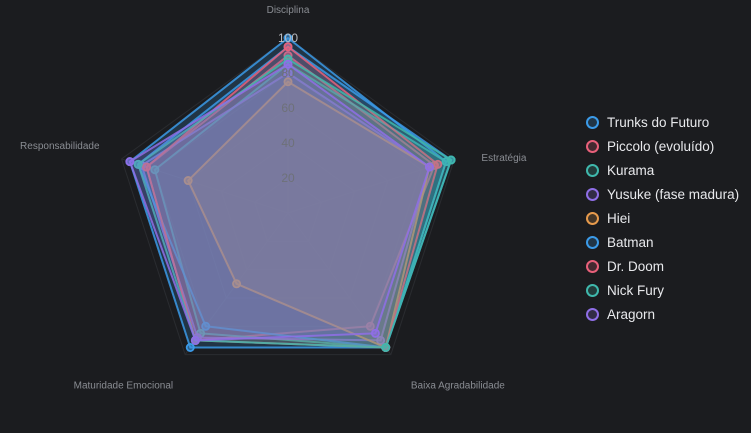  What do you see at coordinates (60, 146) in the screenshot?
I see `axis-label: Responsabilidade` at bounding box center [60, 146].